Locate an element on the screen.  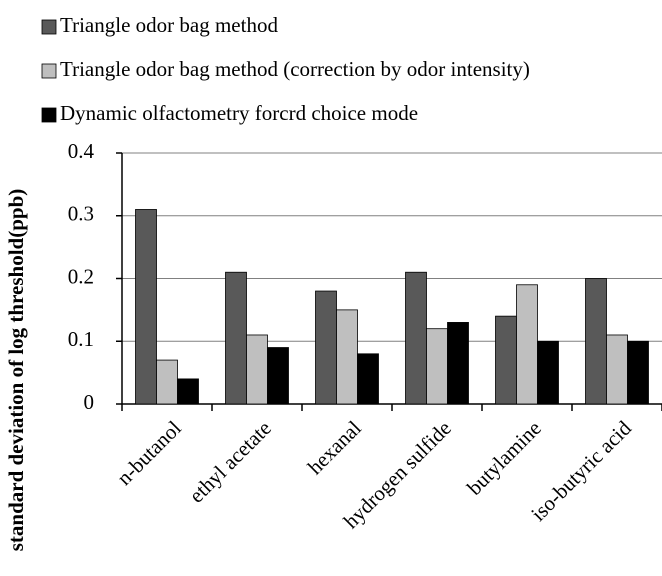
x-tick-label: butylamine is located at coordinates (504, 458).